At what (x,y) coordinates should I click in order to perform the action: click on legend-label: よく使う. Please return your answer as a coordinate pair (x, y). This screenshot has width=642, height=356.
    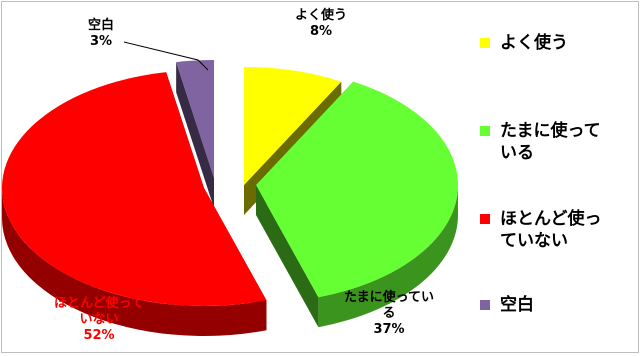
    Looking at the image, I should click on (570, 43).